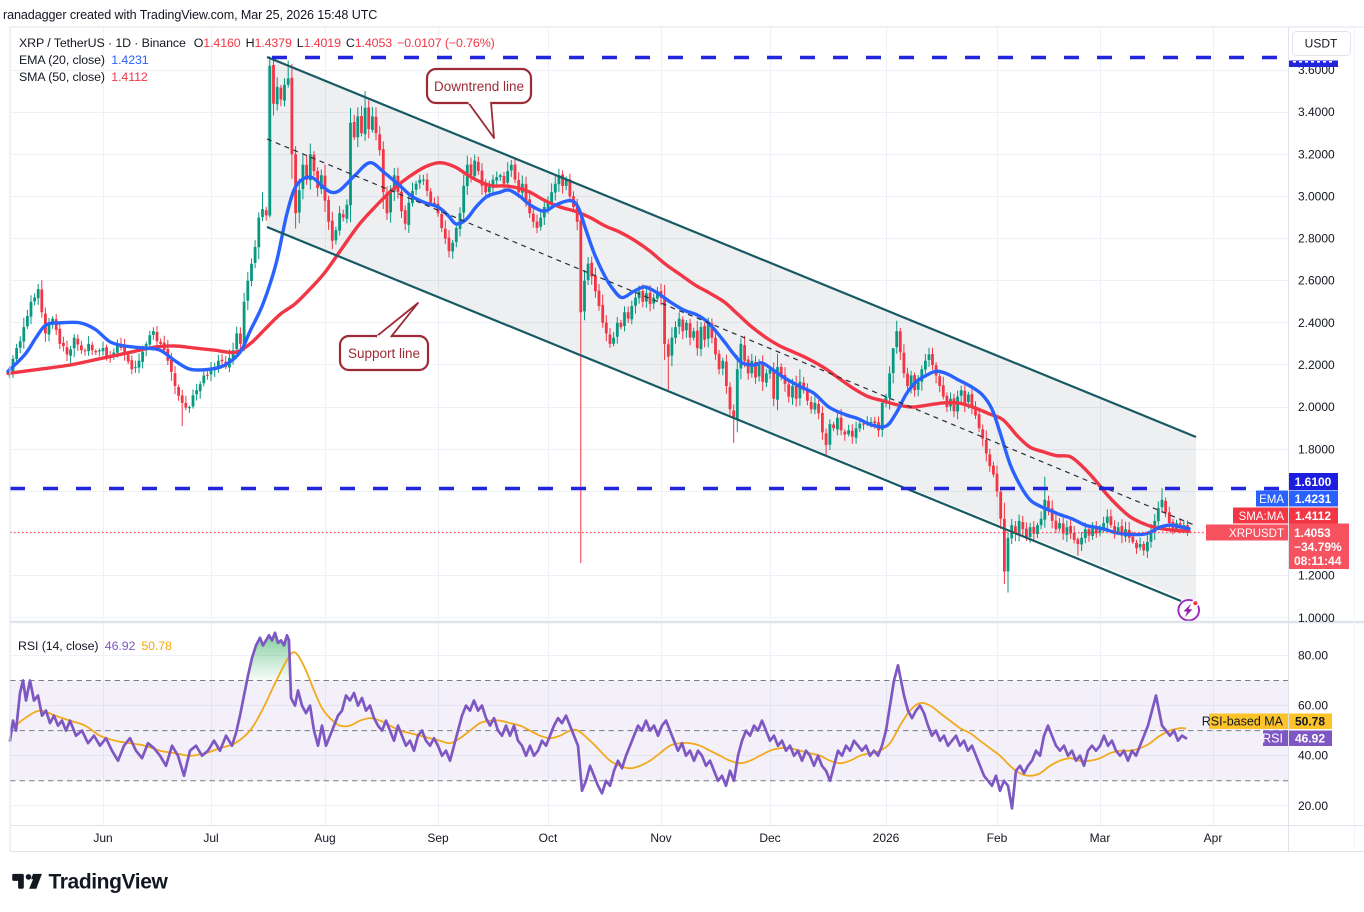 This screenshot has width=1364, height=912. I want to click on svg-text: −34.79%, so click(1318, 547).